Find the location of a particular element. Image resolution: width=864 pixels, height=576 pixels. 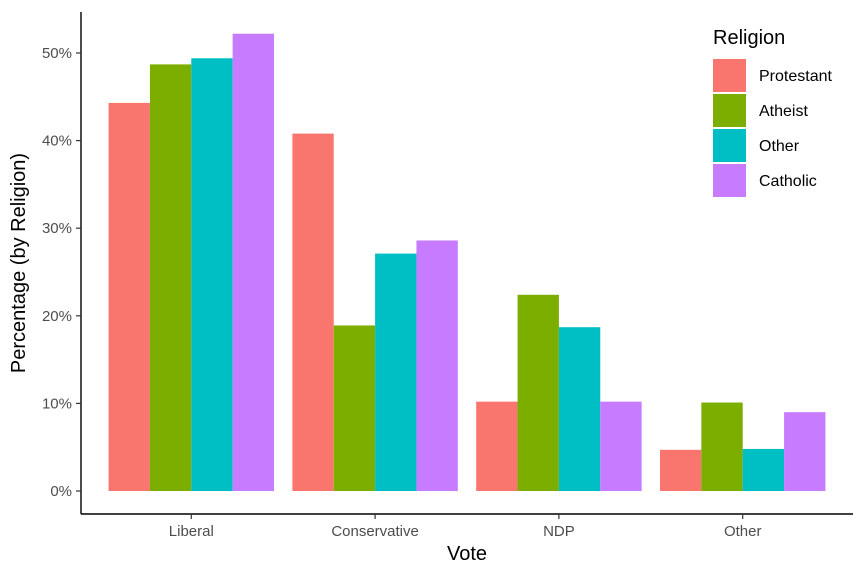

y-tick-label: 0% is located at coordinates (61, 491).